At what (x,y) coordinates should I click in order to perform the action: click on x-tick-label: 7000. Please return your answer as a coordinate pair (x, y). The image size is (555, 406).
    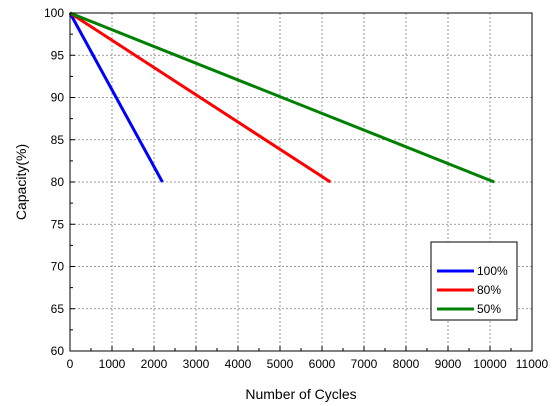
    Looking at the image, I should click on (364, 364).